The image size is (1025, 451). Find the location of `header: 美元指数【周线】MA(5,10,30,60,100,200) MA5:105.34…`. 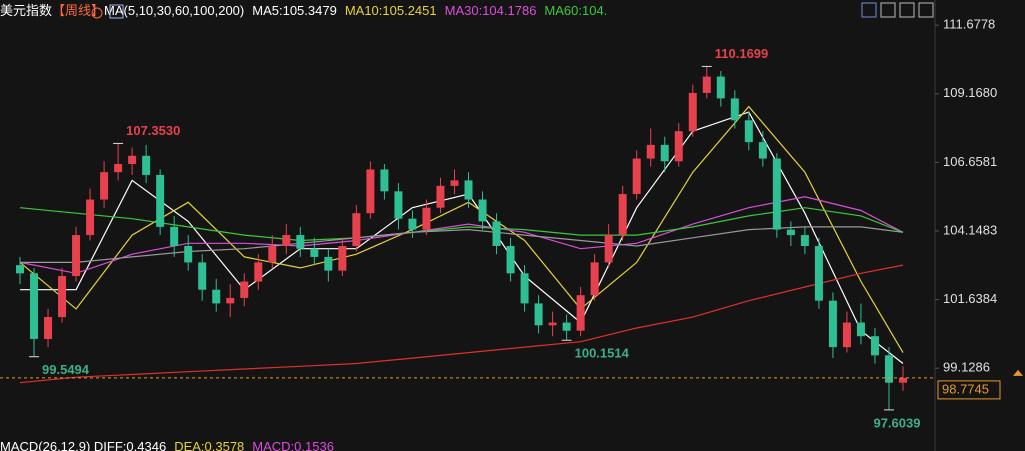

header: 美元指数【周线】MA(5,10,30,60,100,200) MA5:105.34… is located at coordinates (303, 10).